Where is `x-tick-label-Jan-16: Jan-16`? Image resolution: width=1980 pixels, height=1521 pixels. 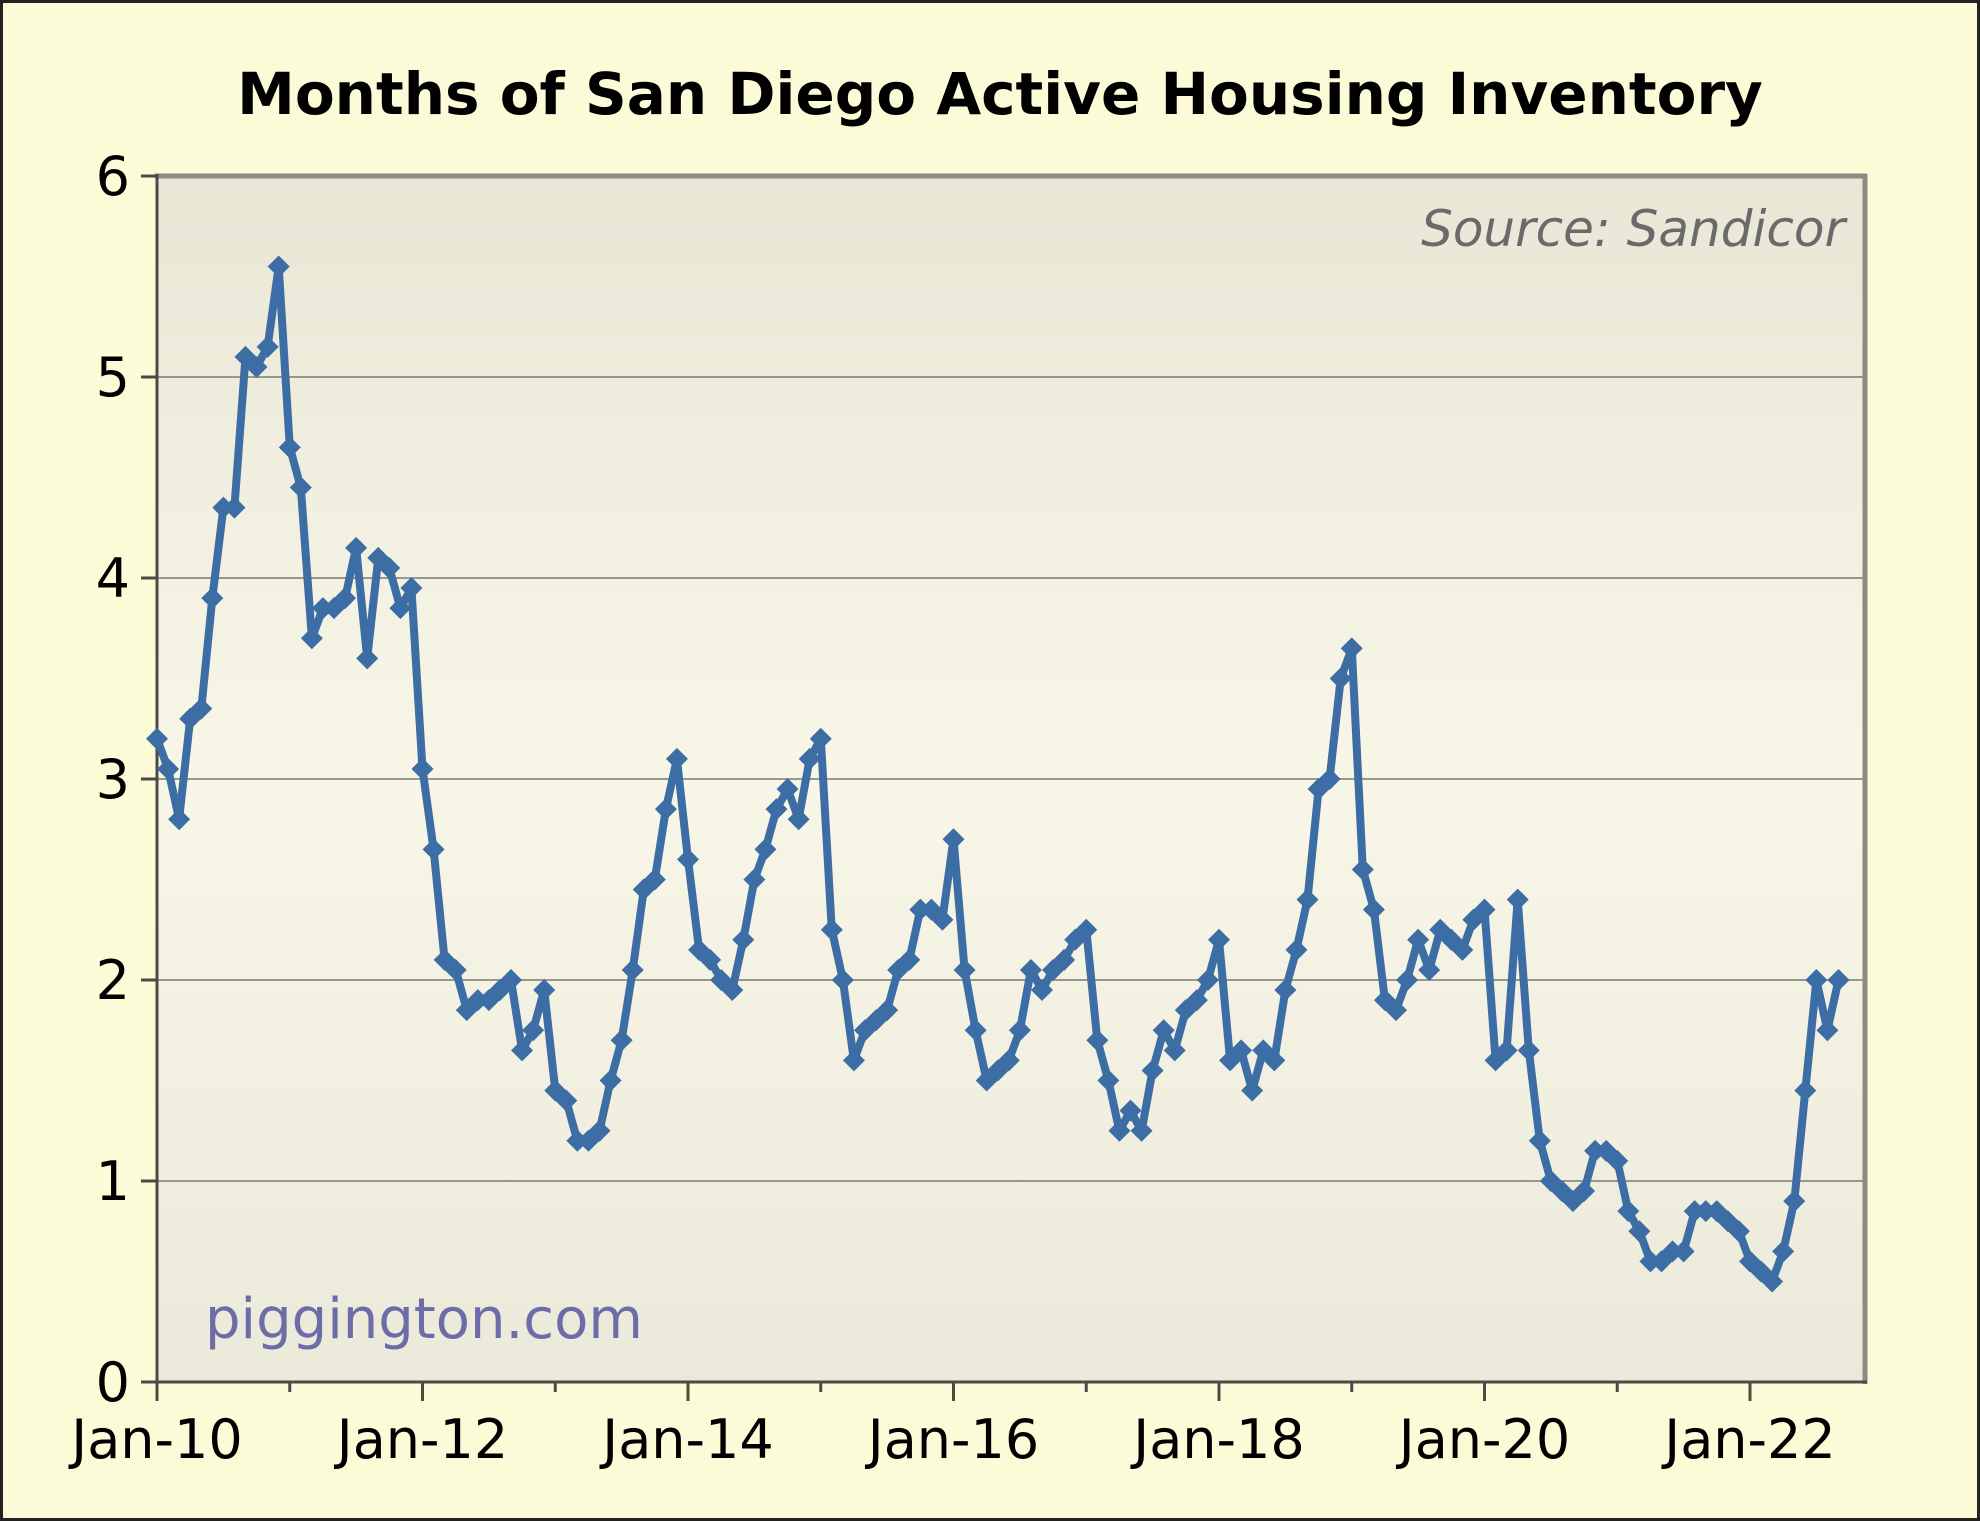
x-tick-label-Jan-16: Jan-16 is located at coordinates (952, 1439).